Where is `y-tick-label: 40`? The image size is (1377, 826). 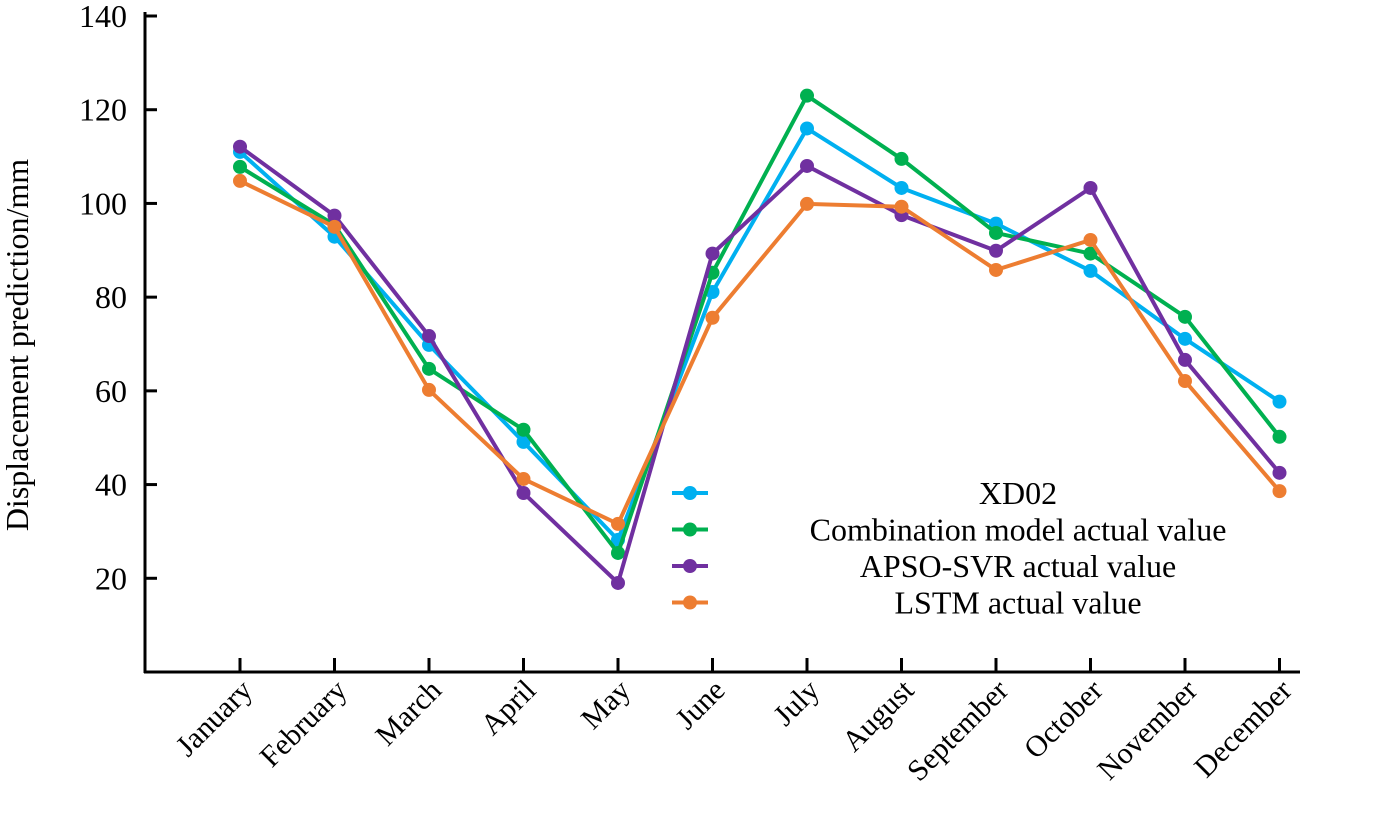
y-tick-label: 40 is located at coordinates (111, 485).